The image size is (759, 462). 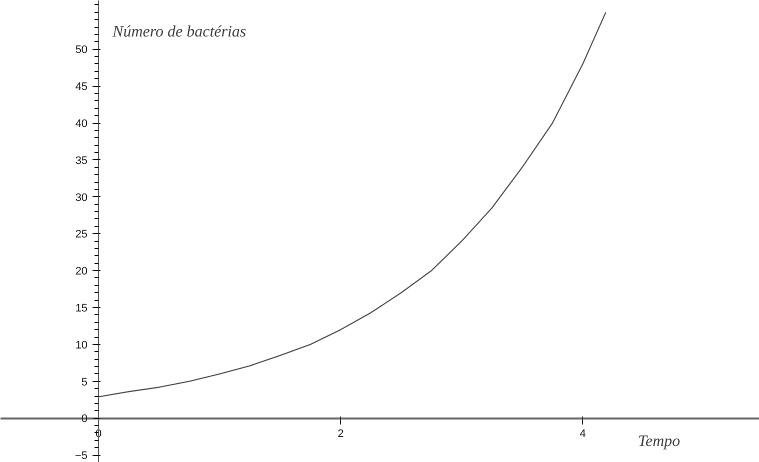 I want to click on x-axis-title: Tempo, so click(x=659, y=441).